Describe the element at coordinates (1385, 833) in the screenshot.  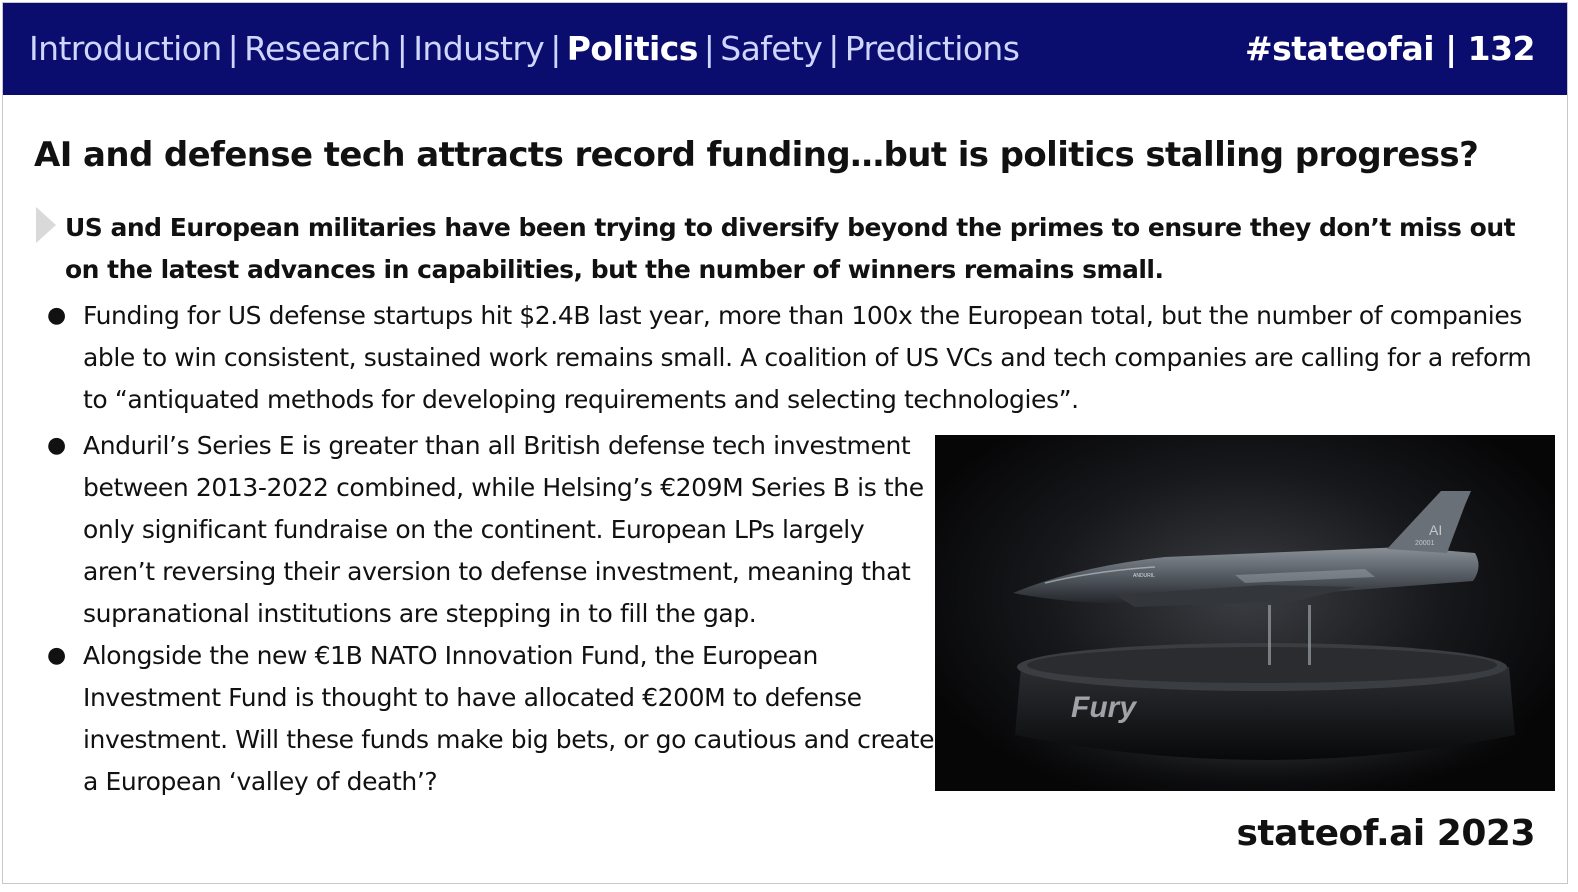
I see `footer-brand: stateof.ai 2023` at that location.